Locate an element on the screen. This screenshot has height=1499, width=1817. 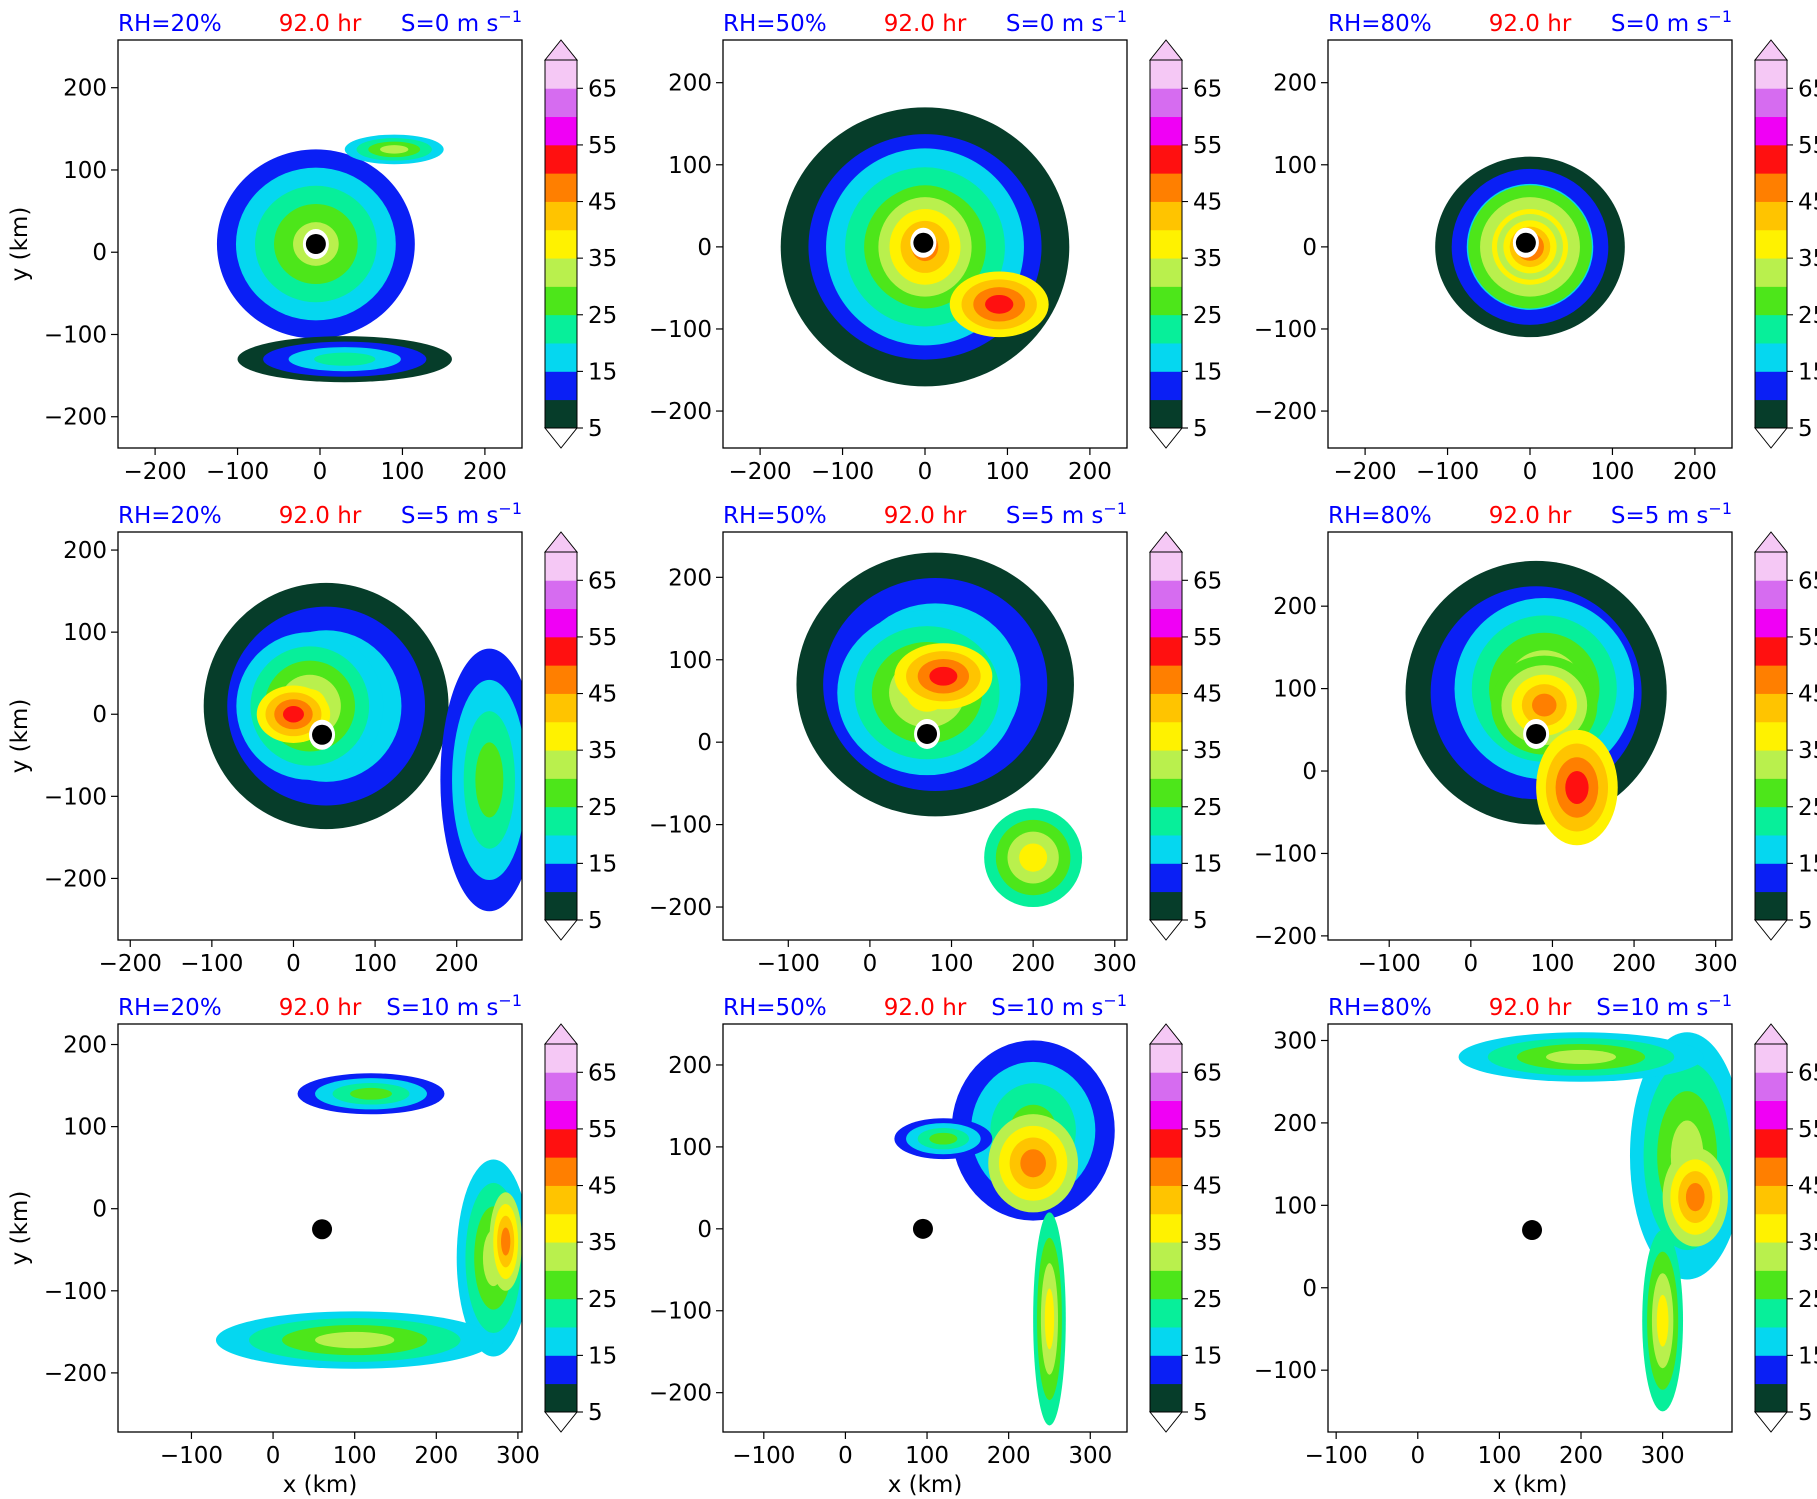
title-right-text: S=0 m s is located at coordinates (1055, 24).